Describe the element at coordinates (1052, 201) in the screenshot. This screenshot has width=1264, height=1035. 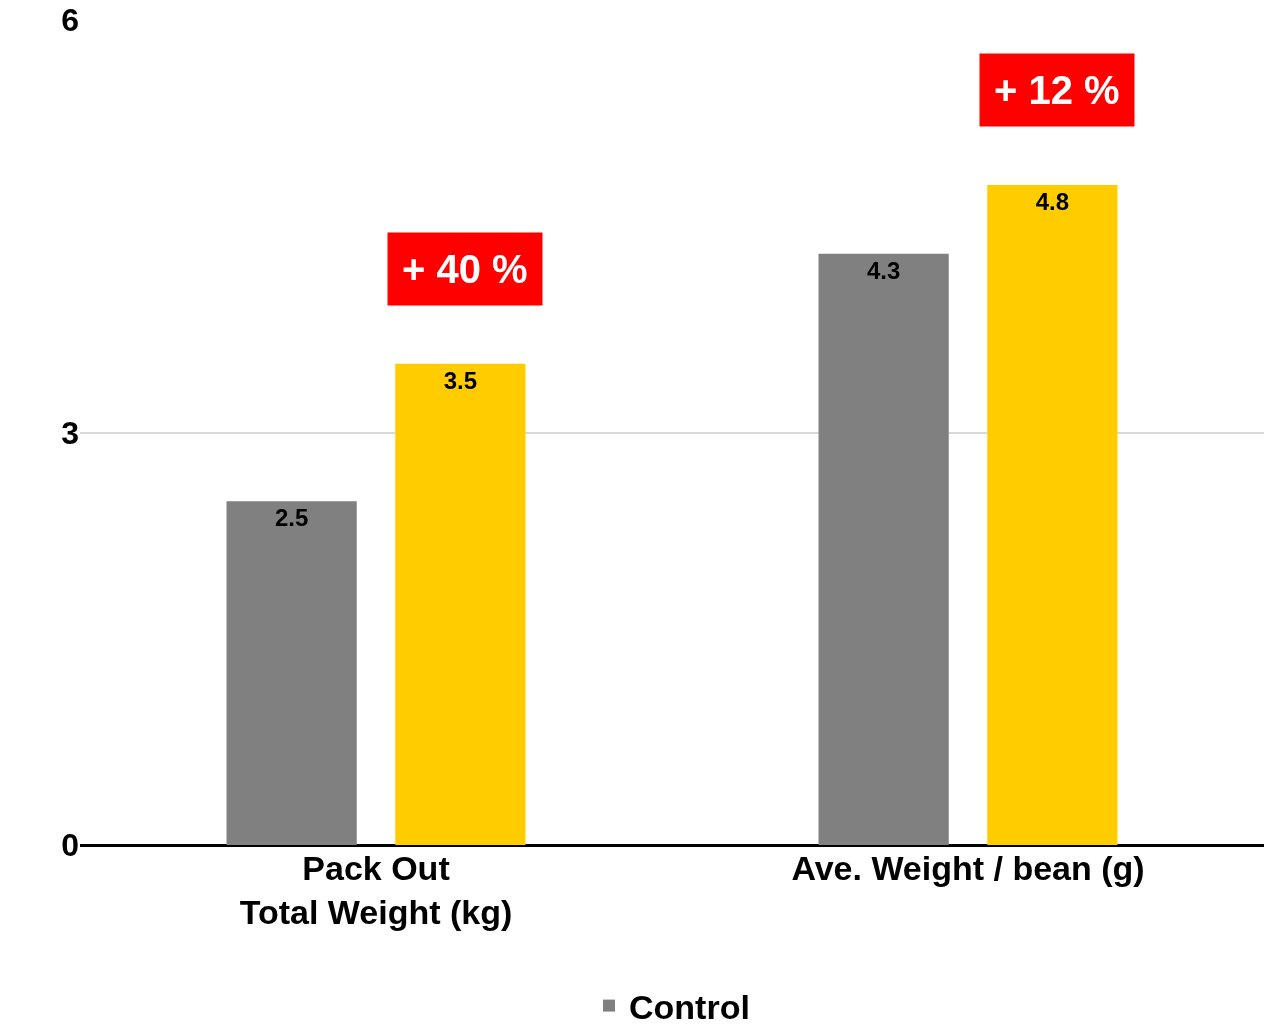
I see `data-label: 4.8` at that location.